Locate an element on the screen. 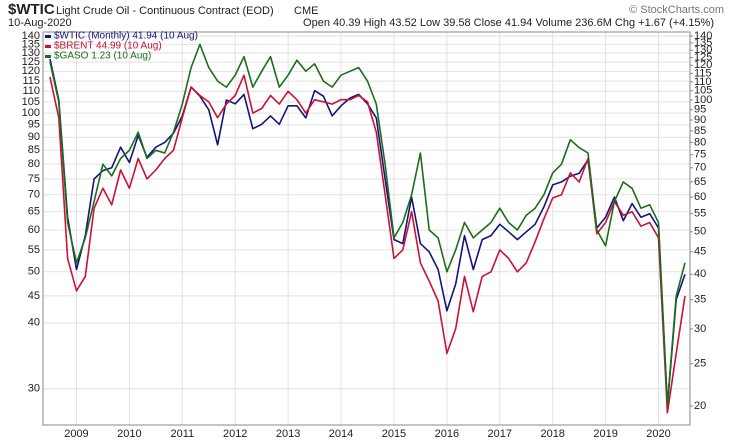 The image size is (730, 442). y2-tick-label: 140 is located at coordinates (703, 36).